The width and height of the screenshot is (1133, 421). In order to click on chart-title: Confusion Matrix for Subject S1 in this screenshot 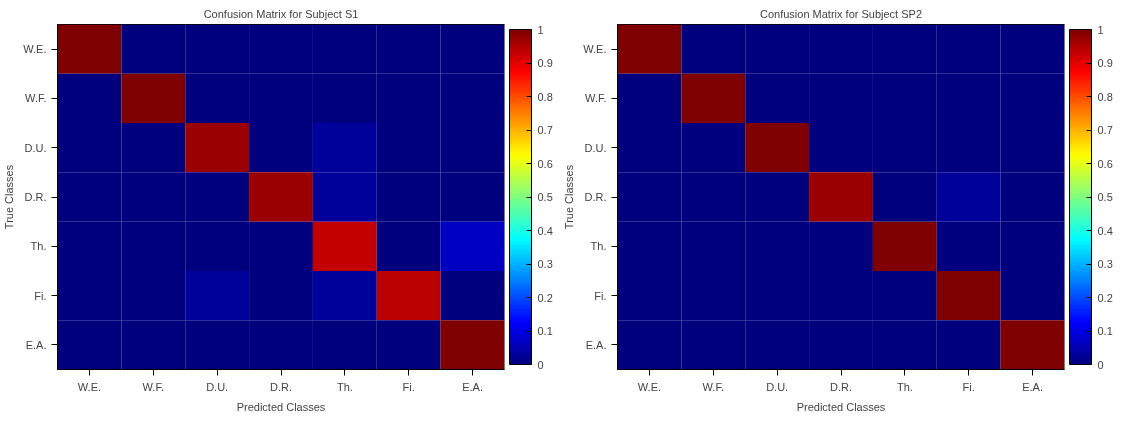, I will do `click(281, 13)`.